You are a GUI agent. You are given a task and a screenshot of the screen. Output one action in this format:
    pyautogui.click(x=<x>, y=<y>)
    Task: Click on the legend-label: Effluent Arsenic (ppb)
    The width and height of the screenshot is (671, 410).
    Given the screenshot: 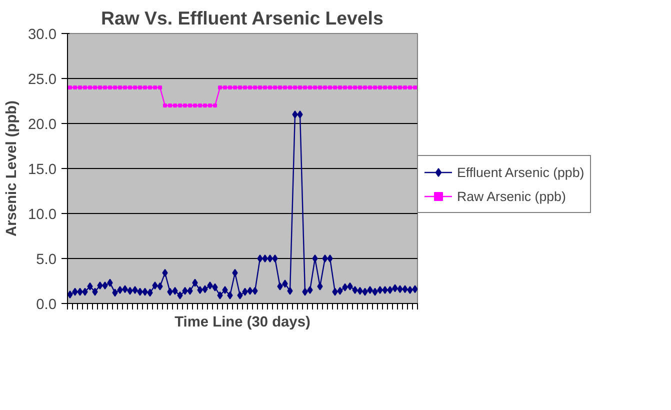 What is the action you would take?
    pyautogui.click(x=520, y=172)
    